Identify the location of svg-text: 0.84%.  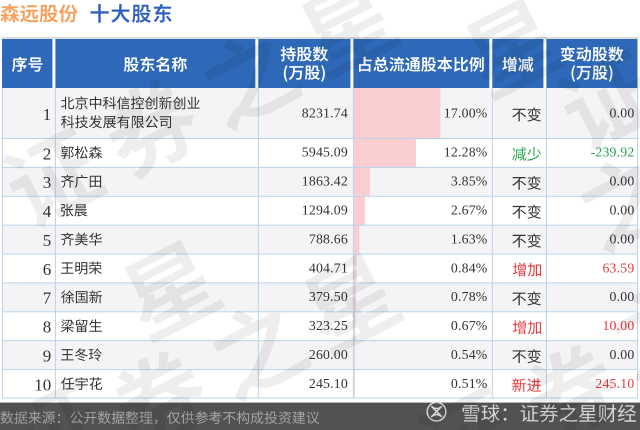
(469, 267).